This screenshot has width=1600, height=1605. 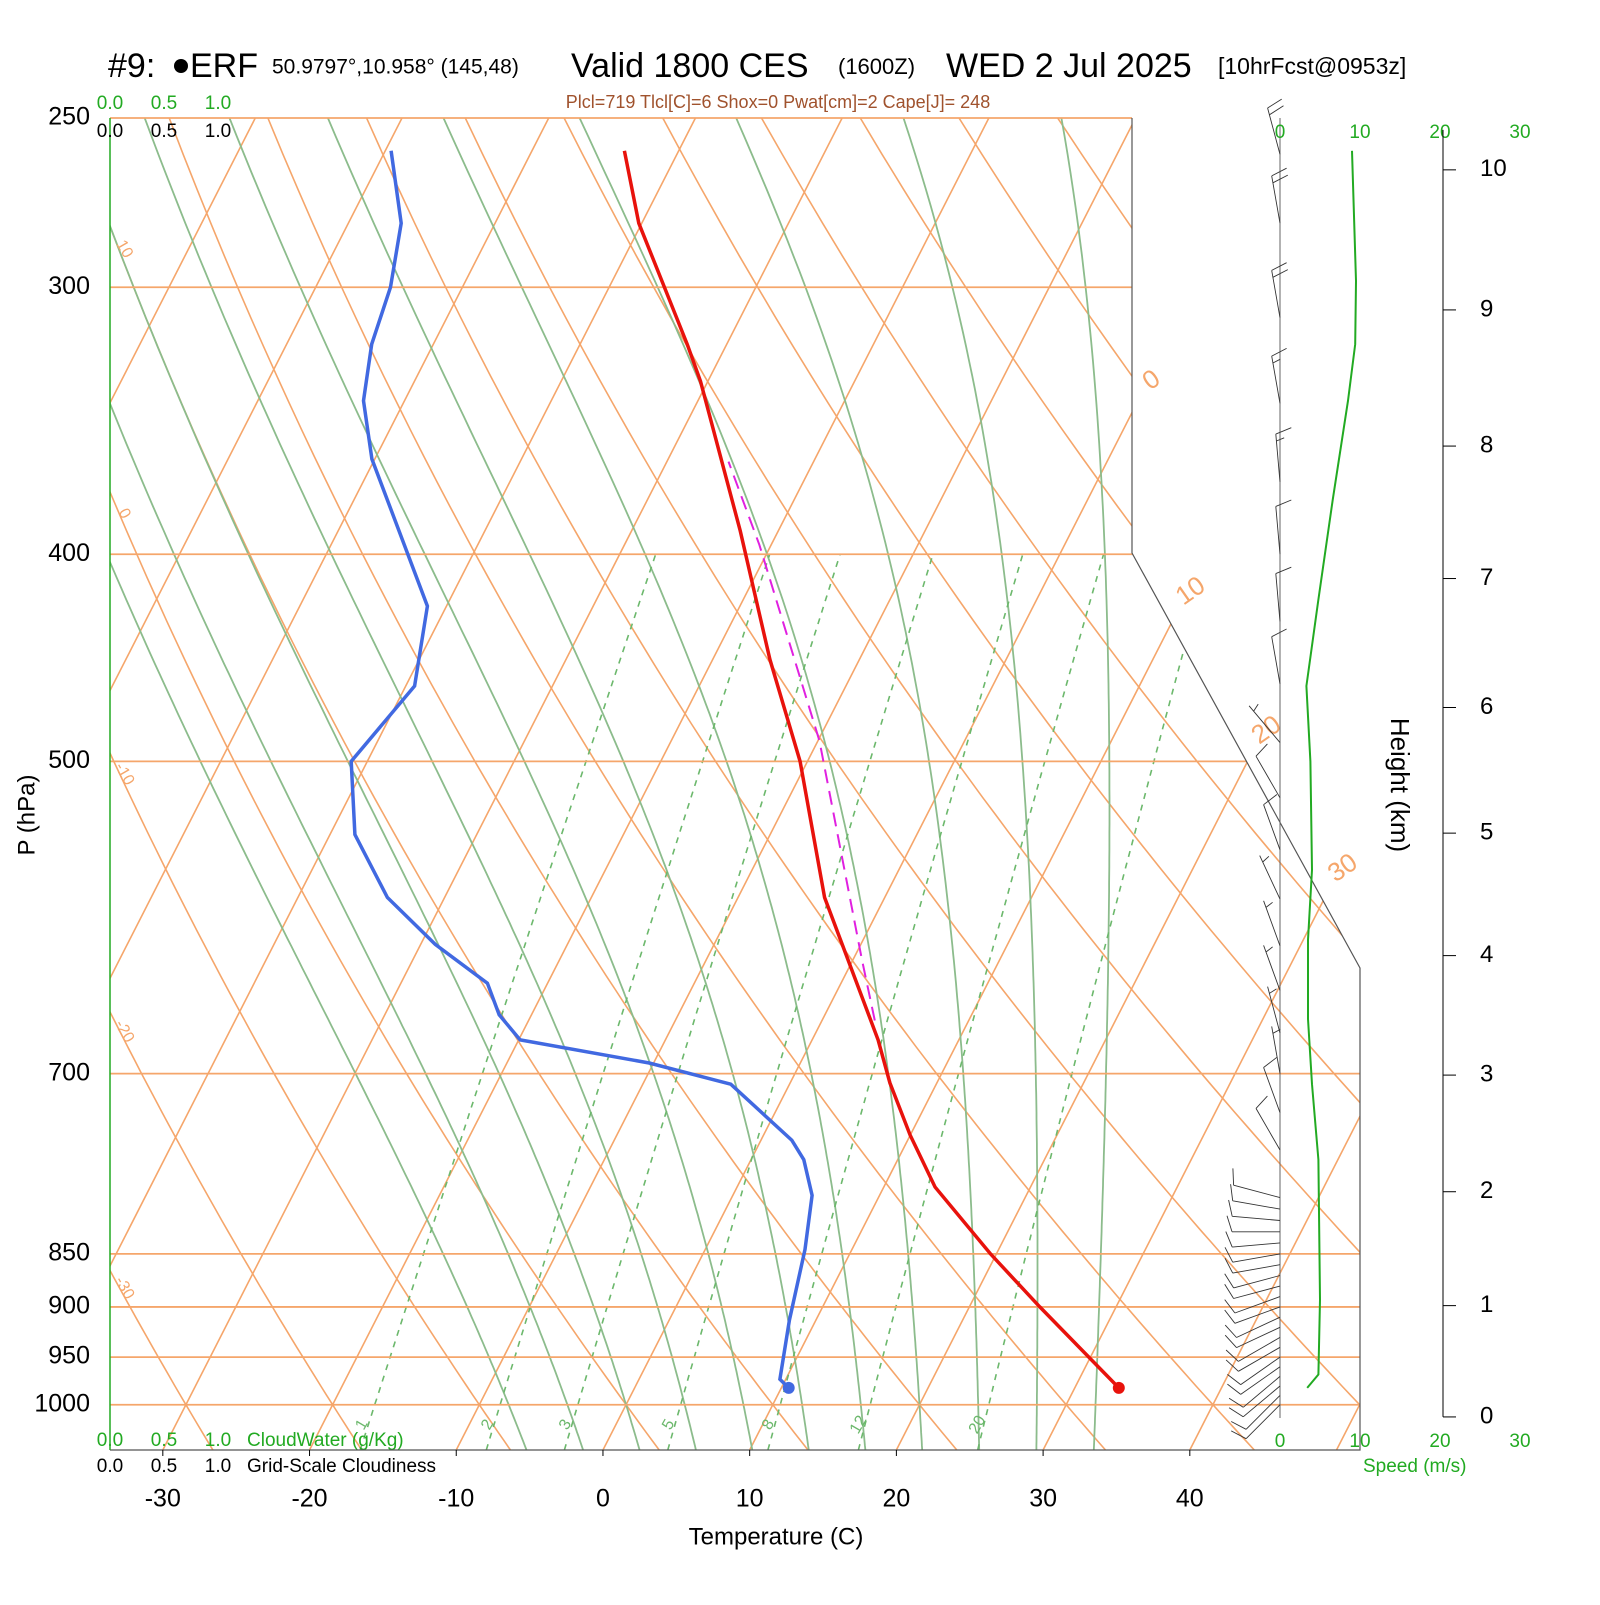 What do you see at coordinates (1312, 66) in the screenshot?
I see `forecast: [10hrFcst@0953z]` at bounding box center [1312, 66].